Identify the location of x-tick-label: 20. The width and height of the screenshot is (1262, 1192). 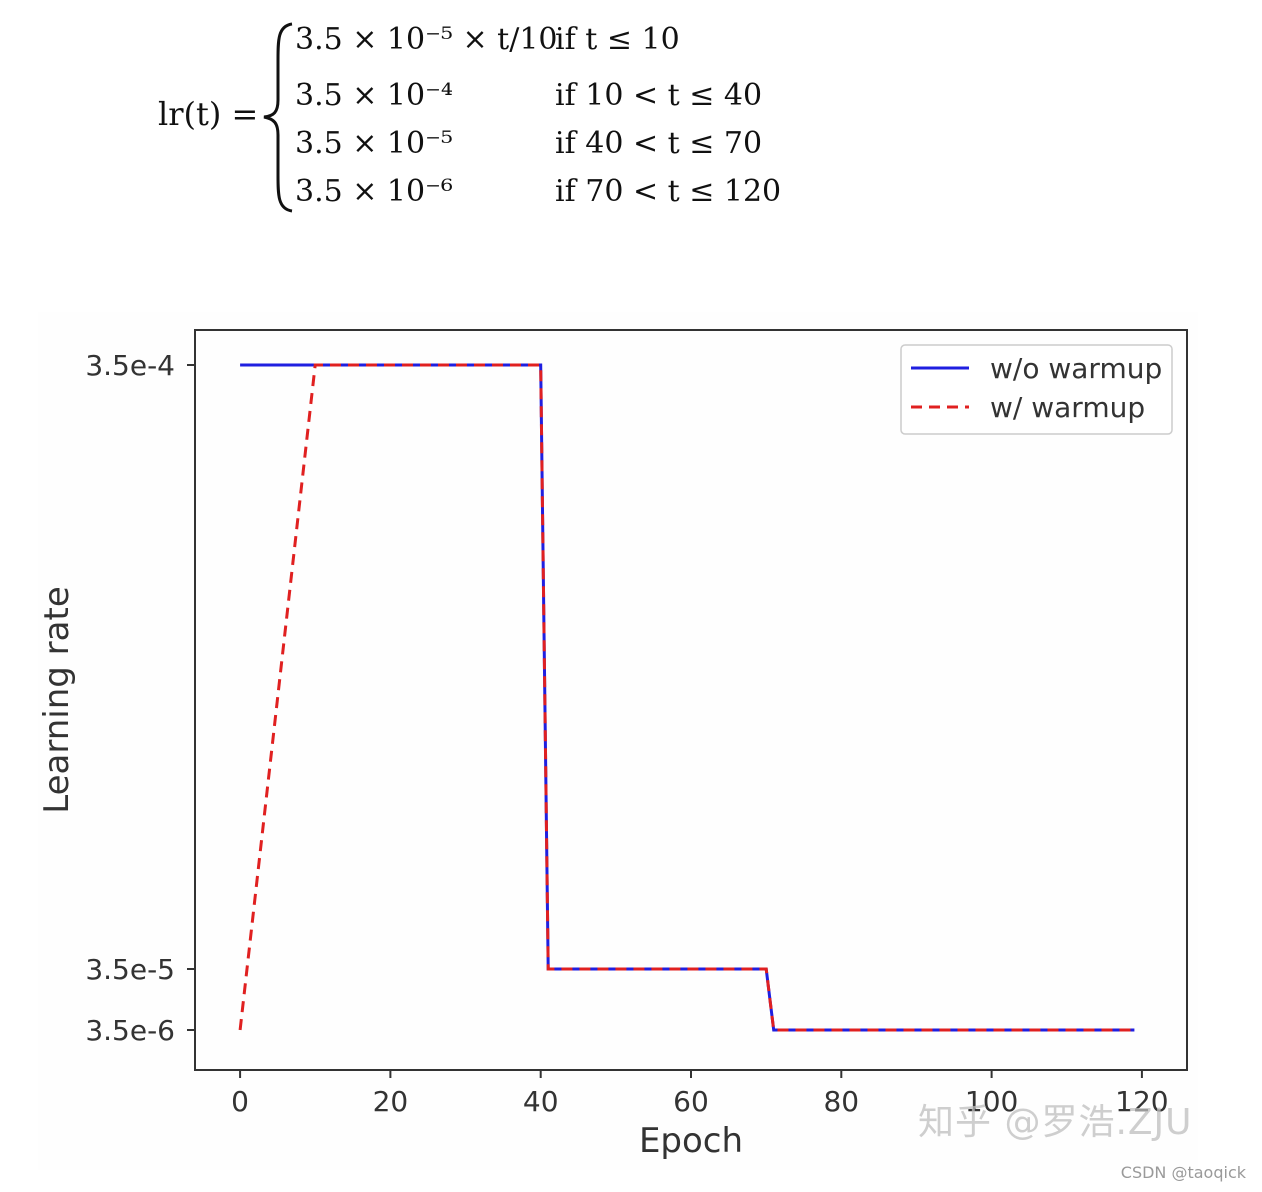
(391, 1101).